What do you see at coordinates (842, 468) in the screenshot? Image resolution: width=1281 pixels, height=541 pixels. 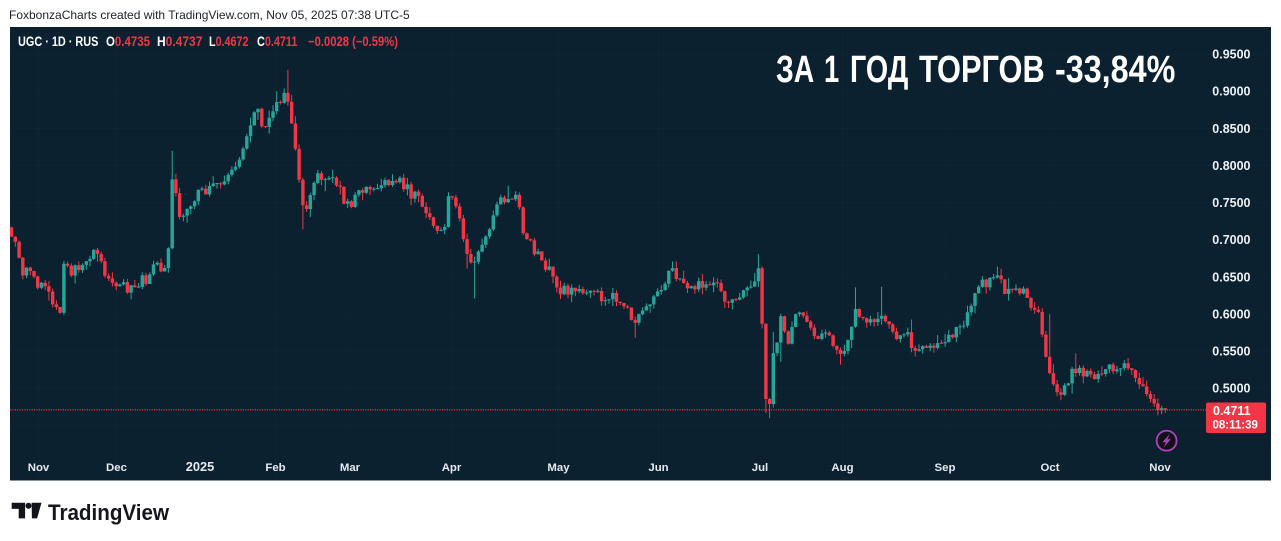 I see `svg-text: Aug` at bounding box center [842, 468].